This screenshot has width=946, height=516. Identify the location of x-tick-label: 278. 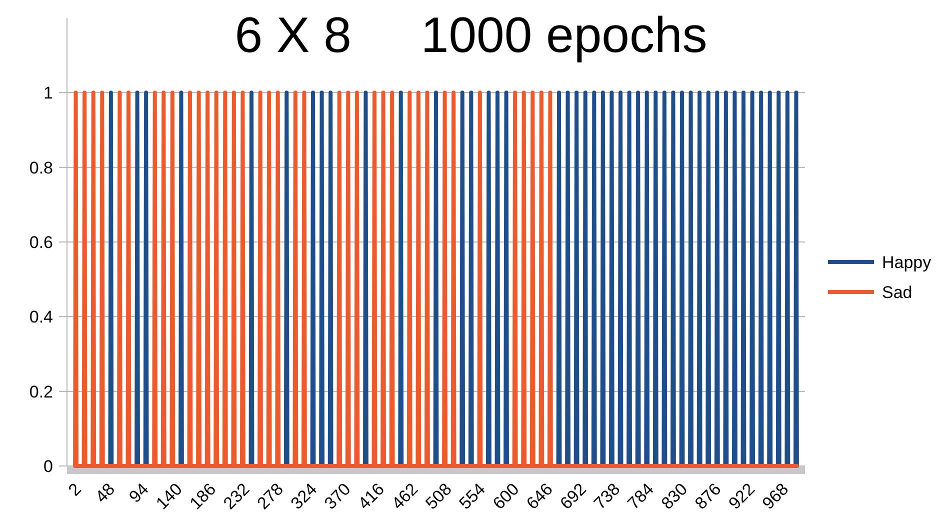
(270, 497).